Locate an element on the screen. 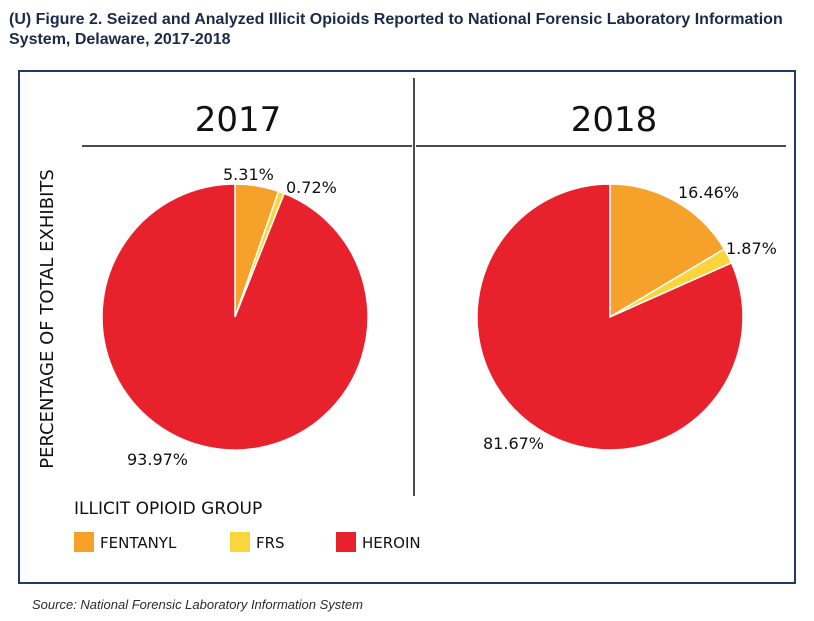 The width and height of the screenshot is (814, 621). y-axis-label: PERCENTAGE OF TOTAL EXHIBITS is located at coordinates (47, 319).